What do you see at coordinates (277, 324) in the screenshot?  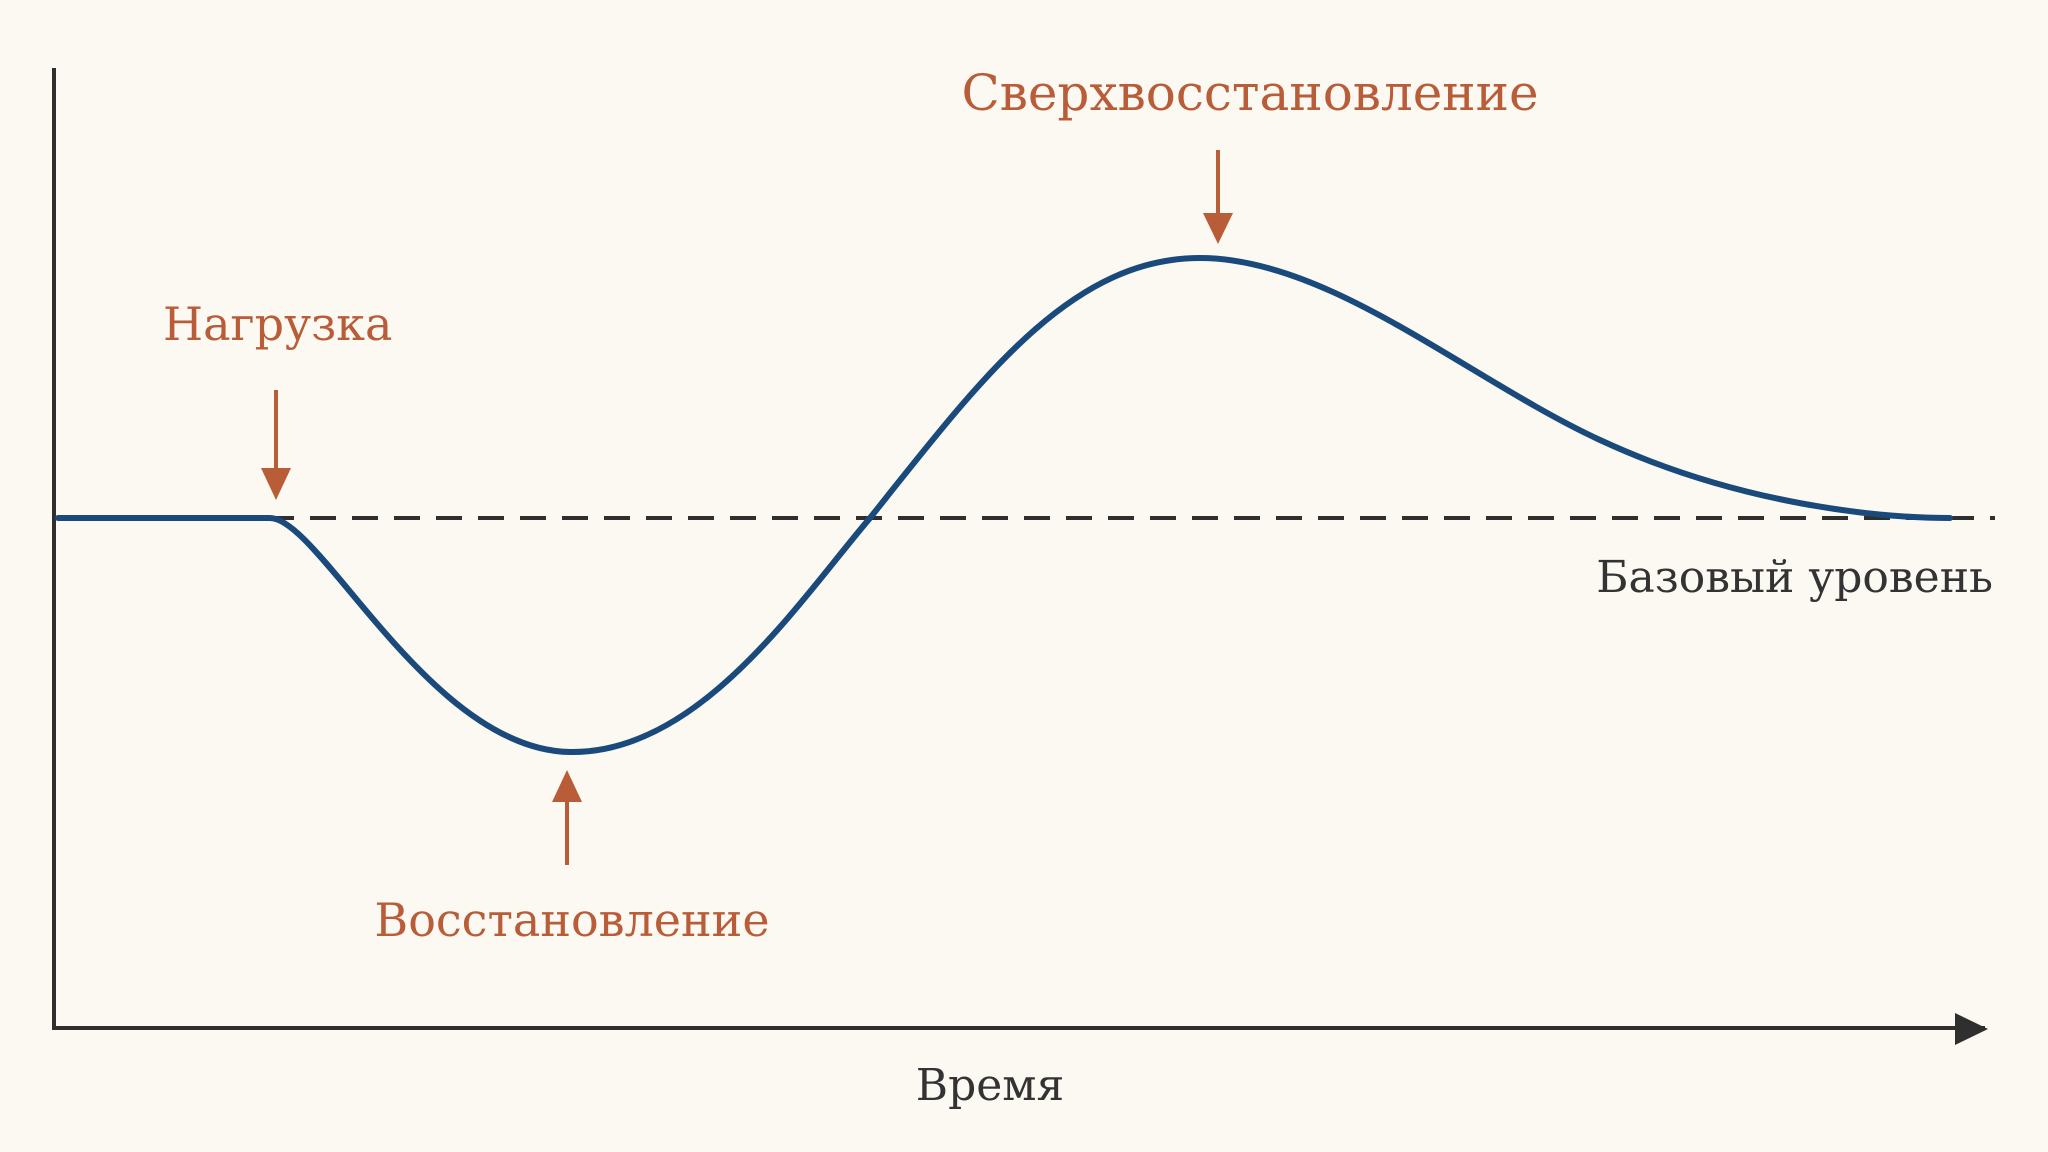 I see `load-label: Нагрузка` at bounding box center [277, 324].